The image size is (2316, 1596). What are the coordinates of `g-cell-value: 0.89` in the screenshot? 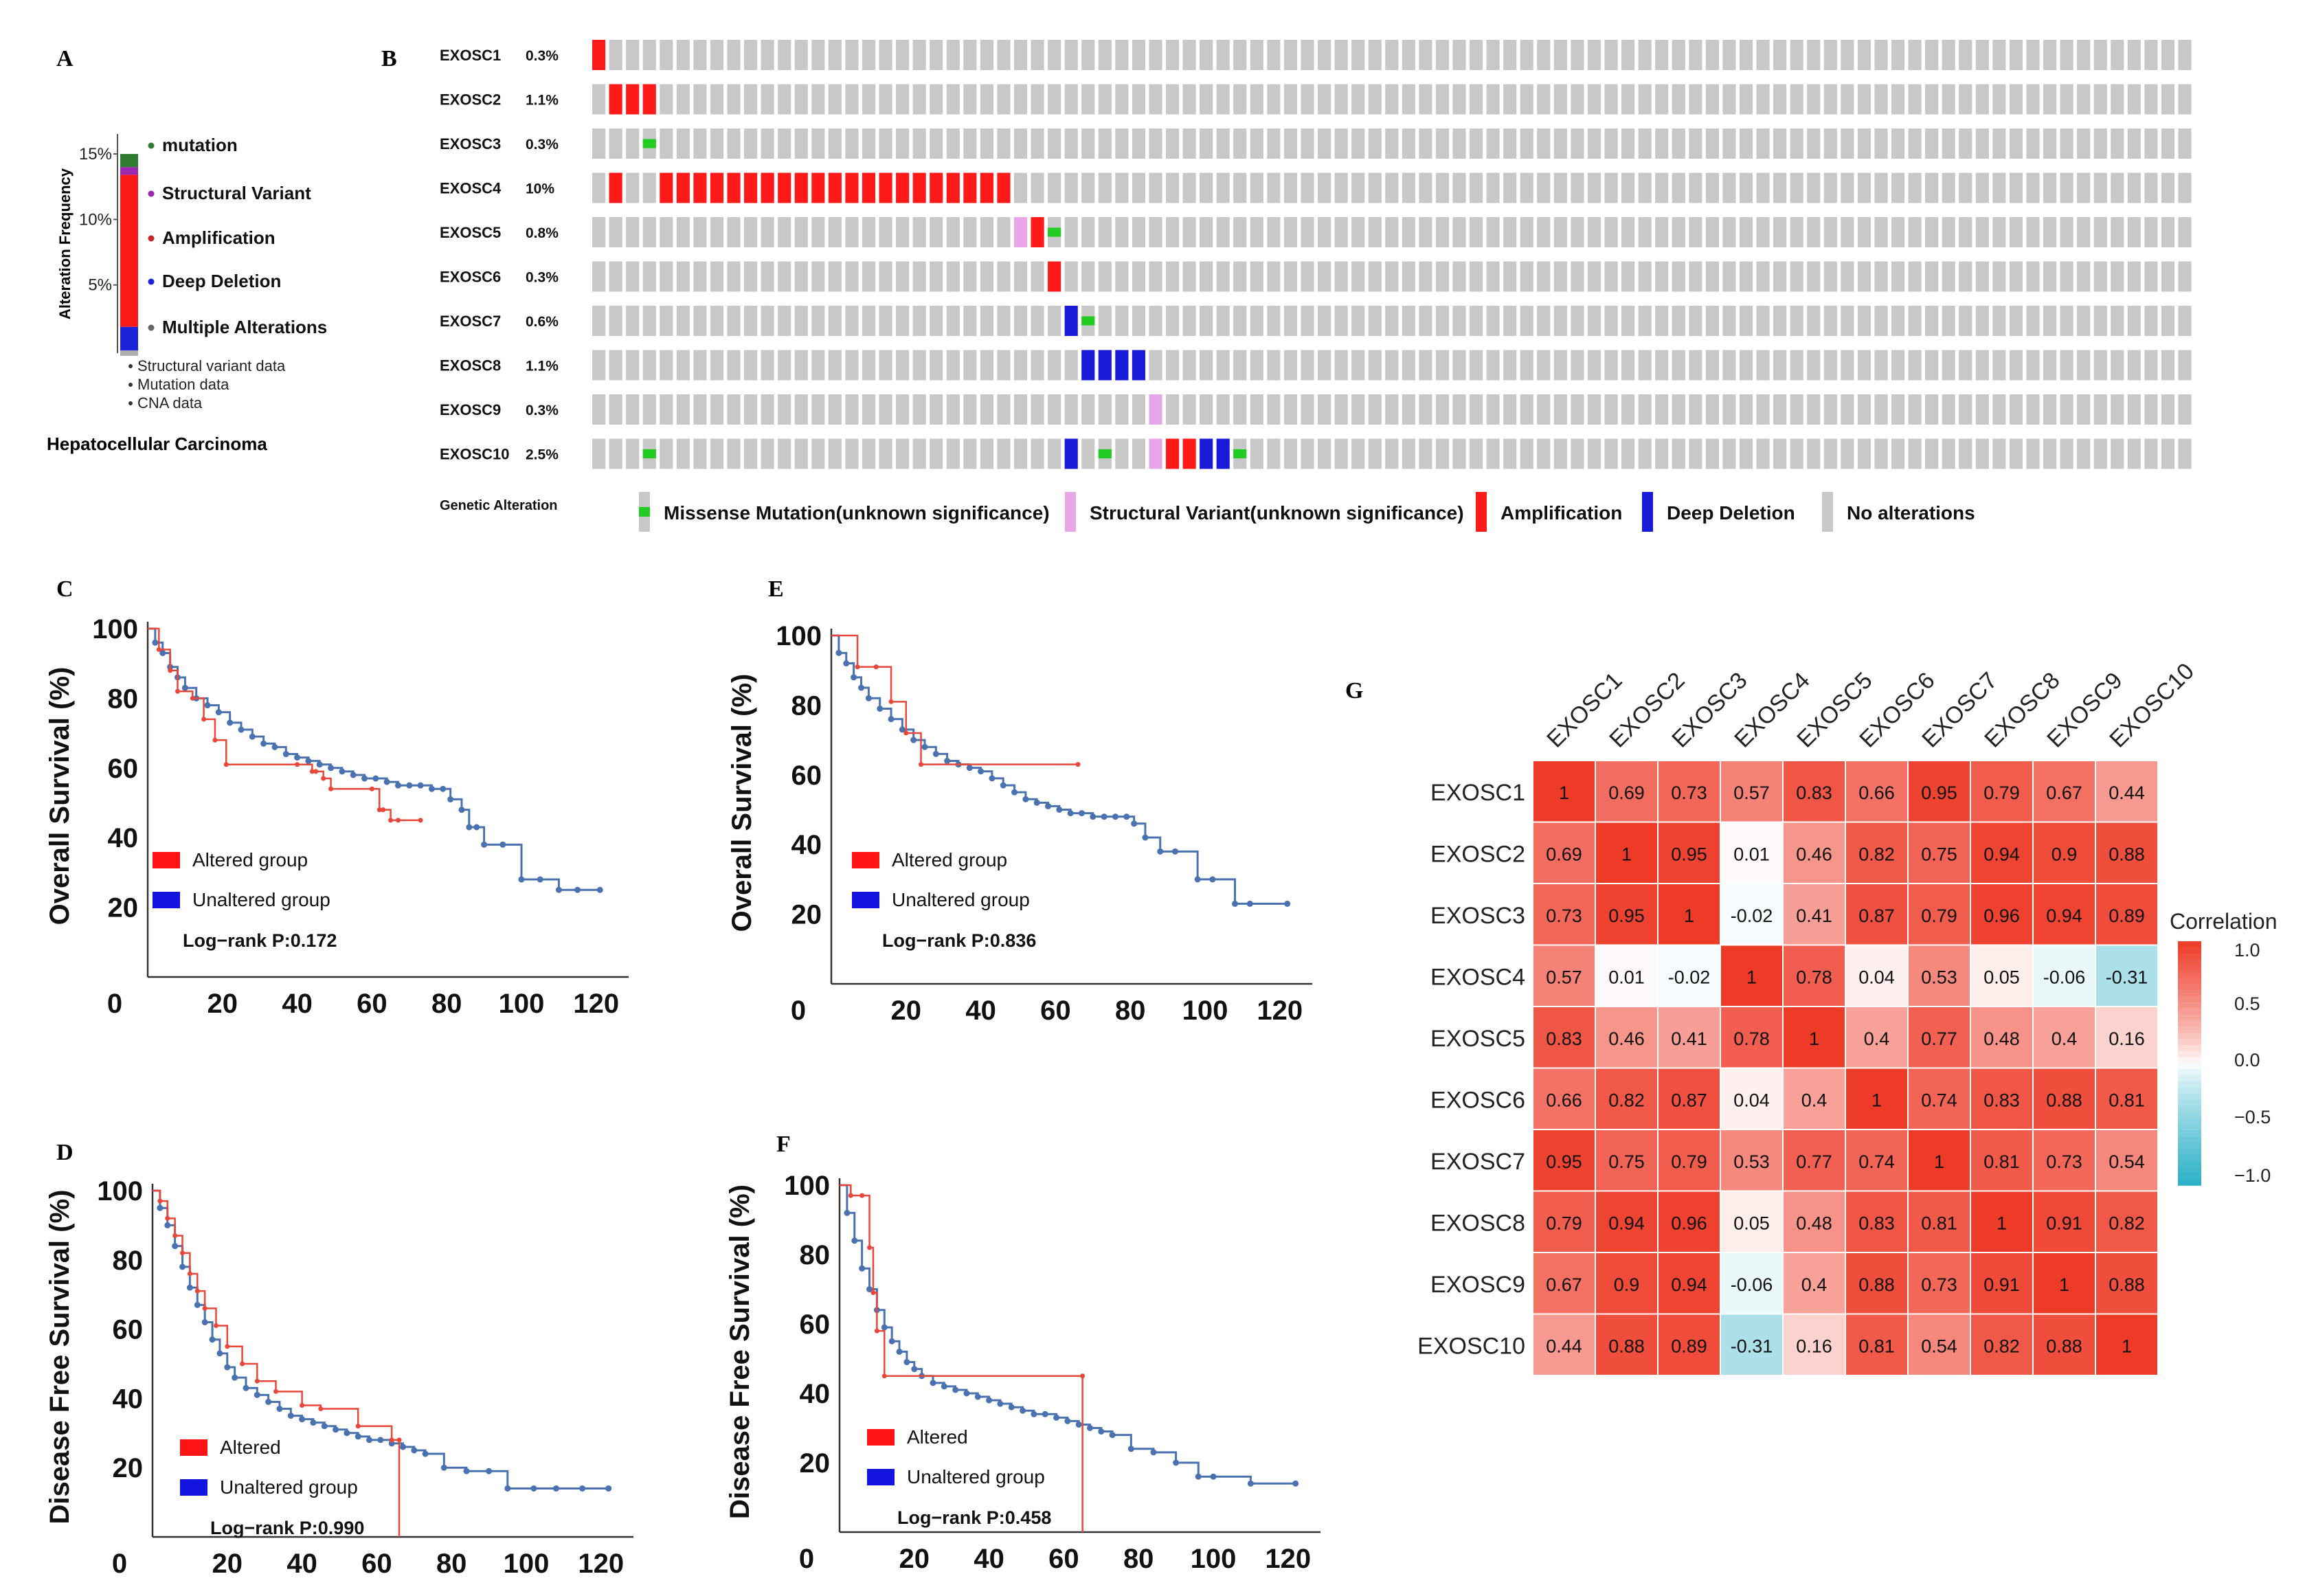 It's located at (2127, 916).